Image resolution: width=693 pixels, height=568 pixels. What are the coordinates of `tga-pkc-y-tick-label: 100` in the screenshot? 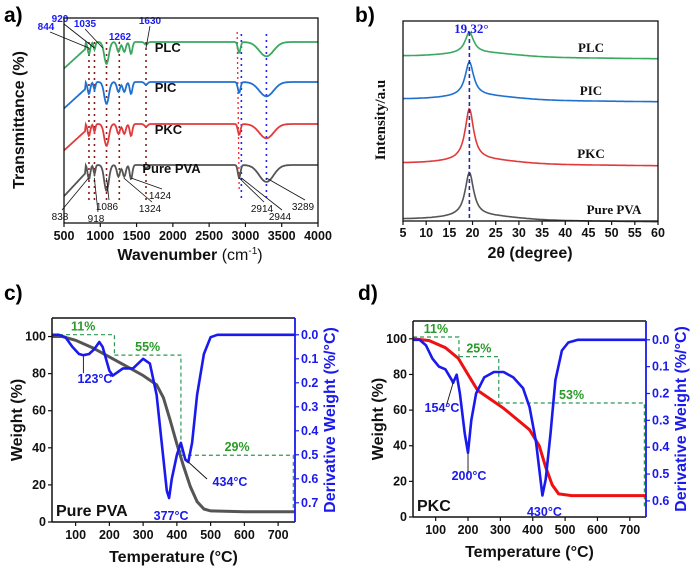 It's located at (396, 339).